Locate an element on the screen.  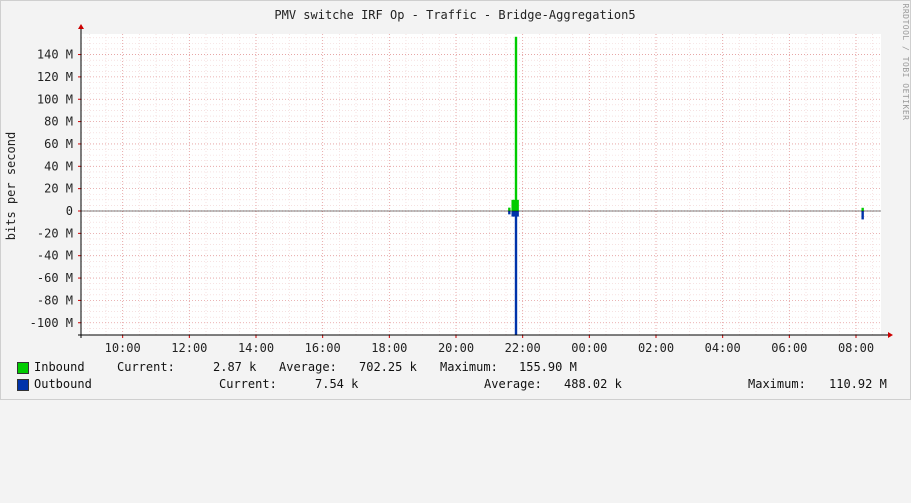
y-tick-label: 0 is located at coordinates (69, 211).